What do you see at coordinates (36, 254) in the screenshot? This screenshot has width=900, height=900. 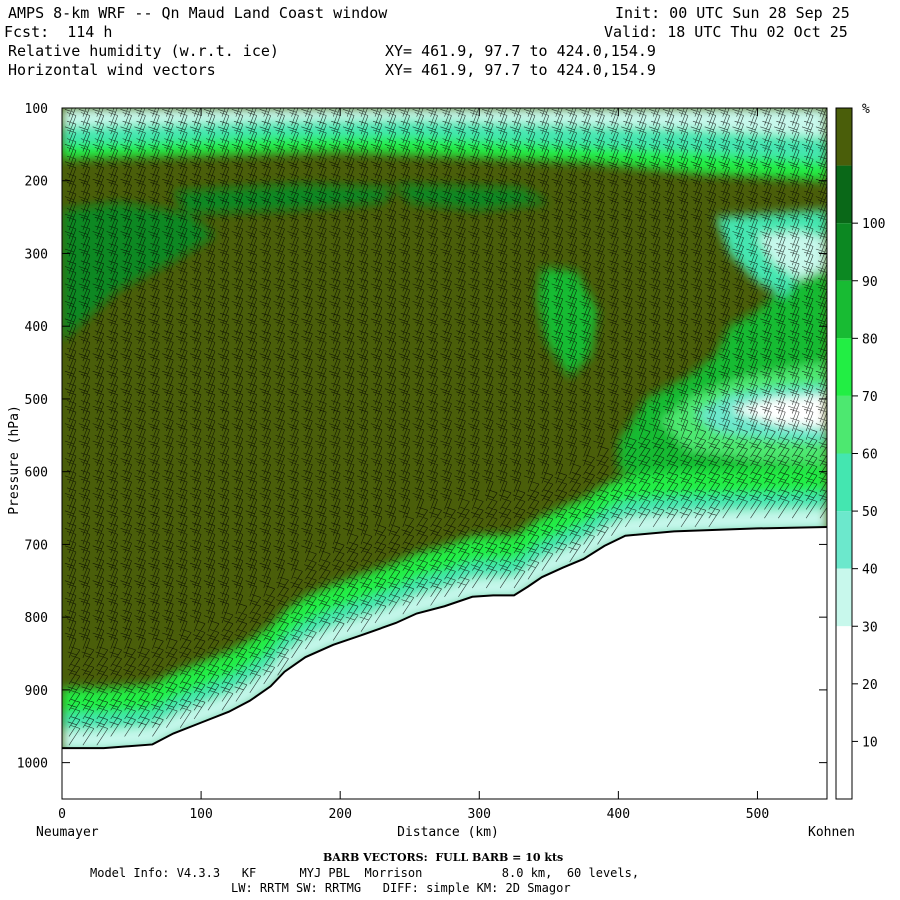 I see `y-tick-label: 300` at bounding box center [36, 254].